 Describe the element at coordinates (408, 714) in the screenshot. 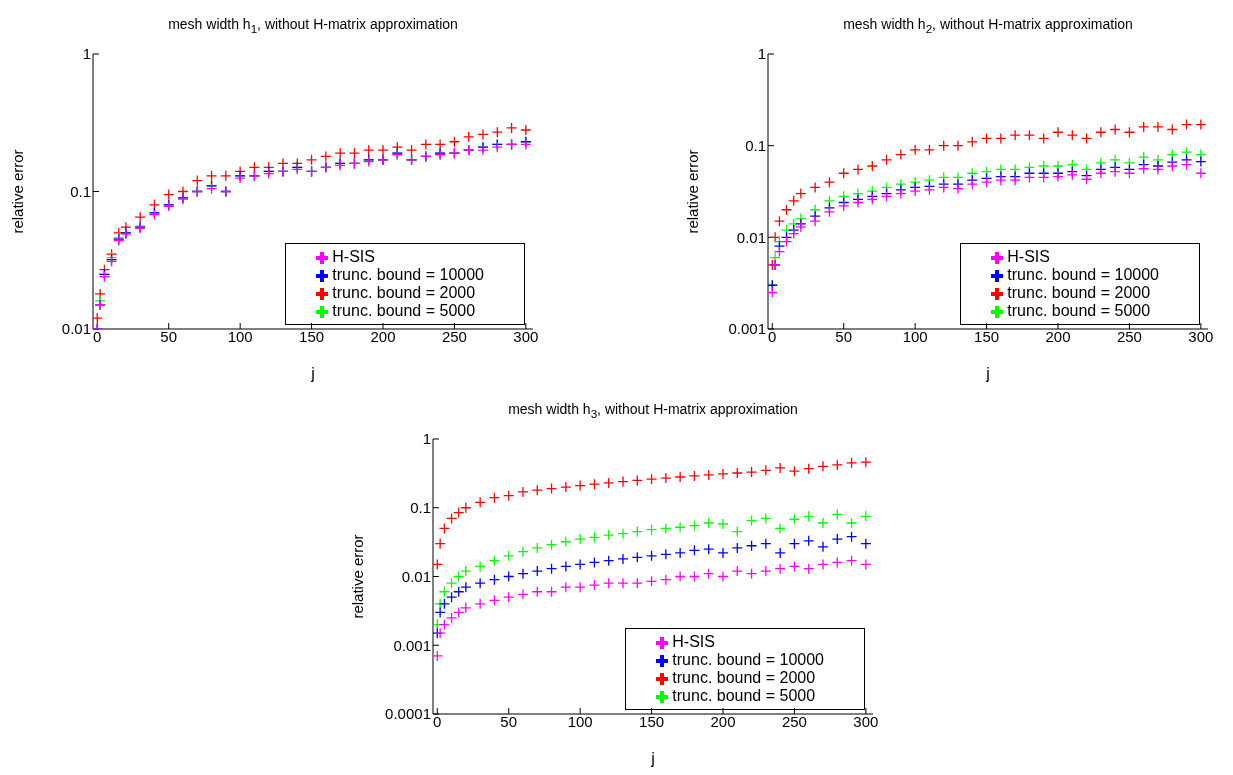

I see `y-tick-label: 0.0001` at that location.